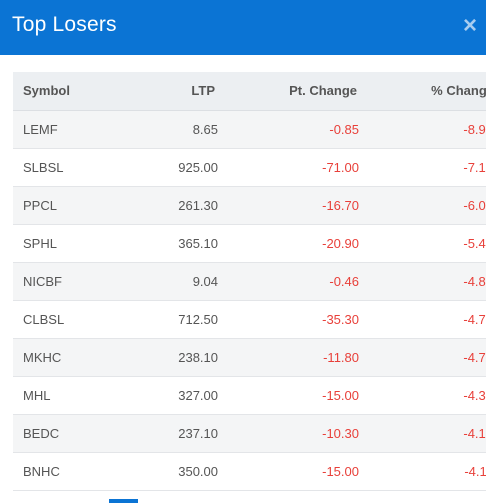 The height and width of the screenshot is (503, 486). Describe the element at coordinates (243, 27) in the screenshot. I see `dialog-header: Top Losers ×` at that location.